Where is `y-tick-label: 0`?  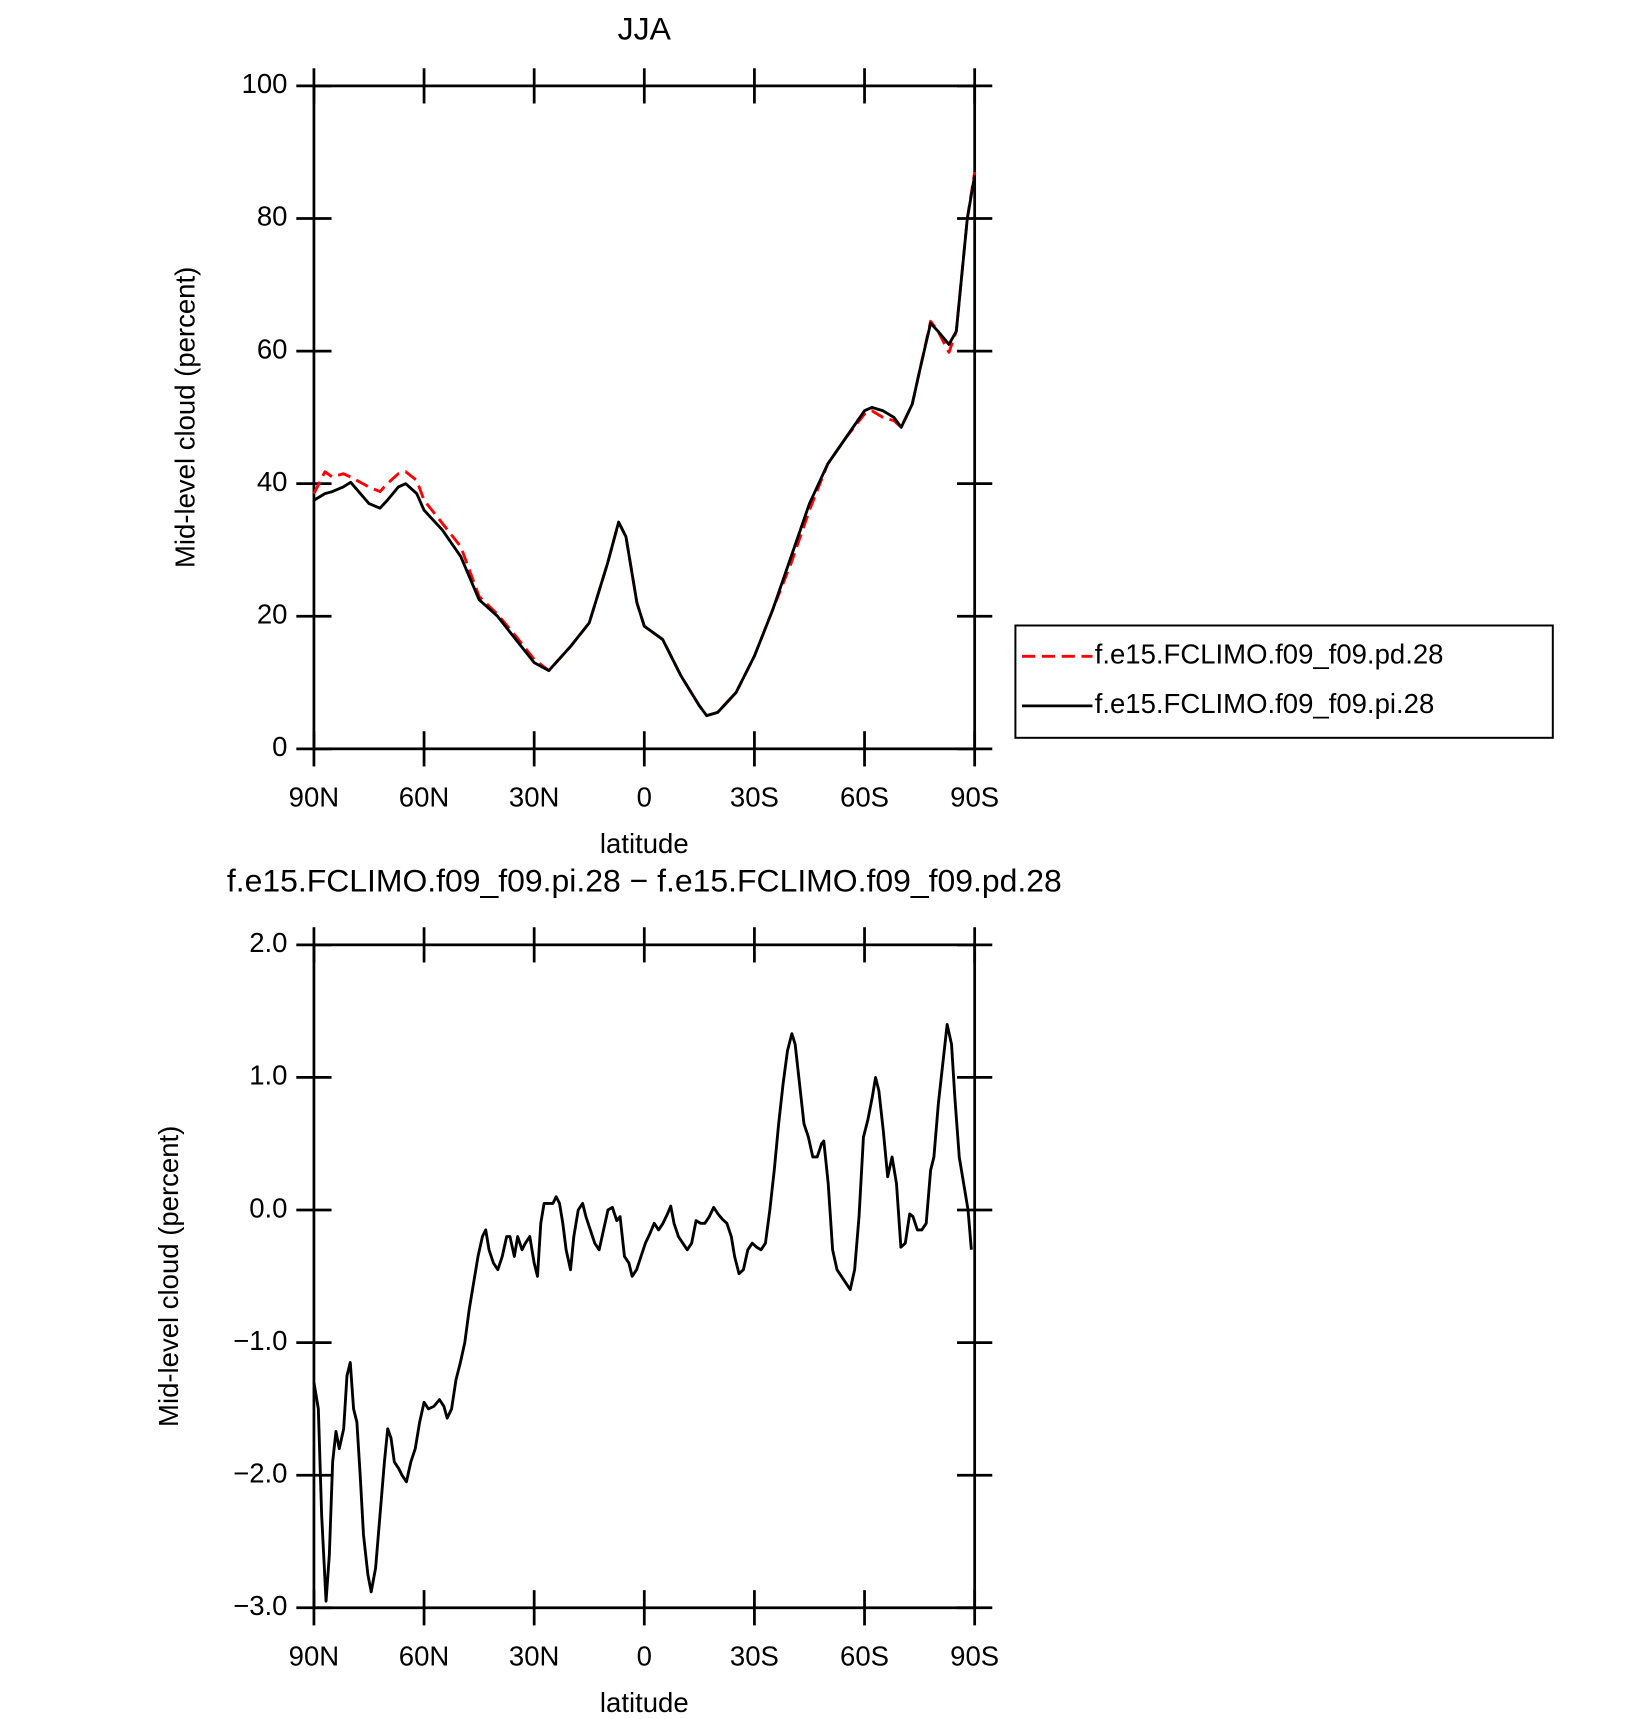 y-tick-label: 0 is located at coordinates (279, 746).